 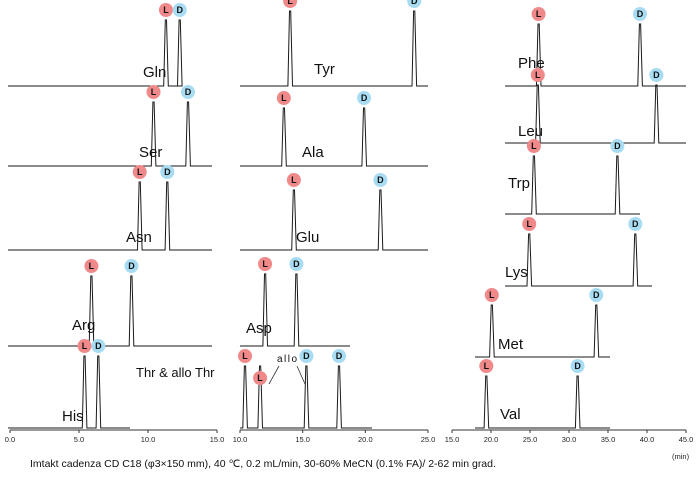 I want to click on panel-1-tick-label: 10.0, so click(x=148, y=439).